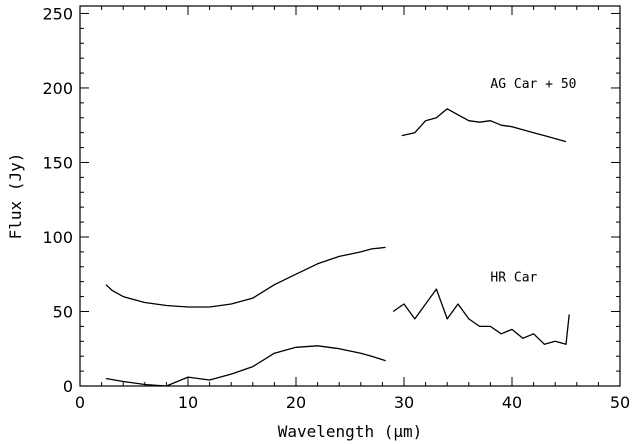  What do you see at coordinates (57, 237) in the screenshot?
I see `y-tick-label: 100` at bounding box center [57, 237].